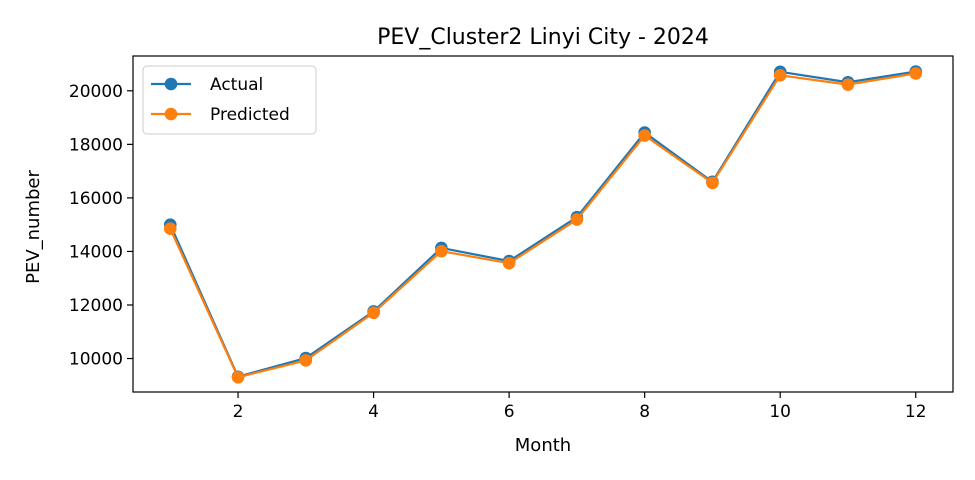 Image resolution: width=975 pixels, height=480 pixels. Describe the element at coordinates (543, 445) in the screenshot. I see `x-axis-label: Month` at that location.